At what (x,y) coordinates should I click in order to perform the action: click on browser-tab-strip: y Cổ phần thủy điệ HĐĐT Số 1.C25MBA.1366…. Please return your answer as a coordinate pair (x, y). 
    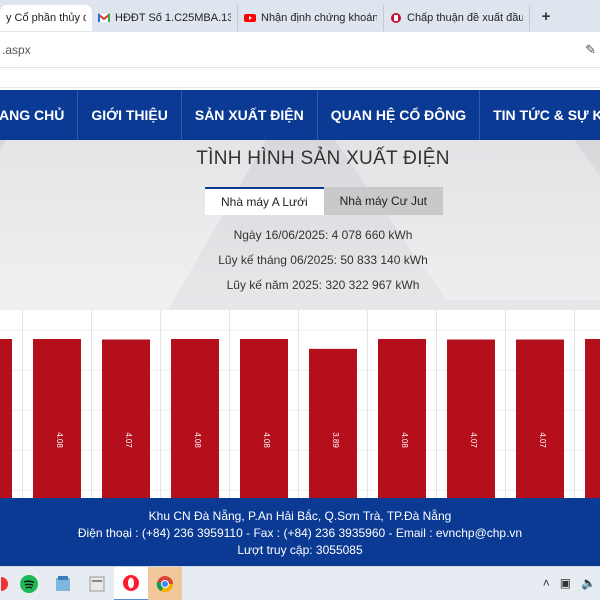
    Looking at the image, I should click on (300, 16).